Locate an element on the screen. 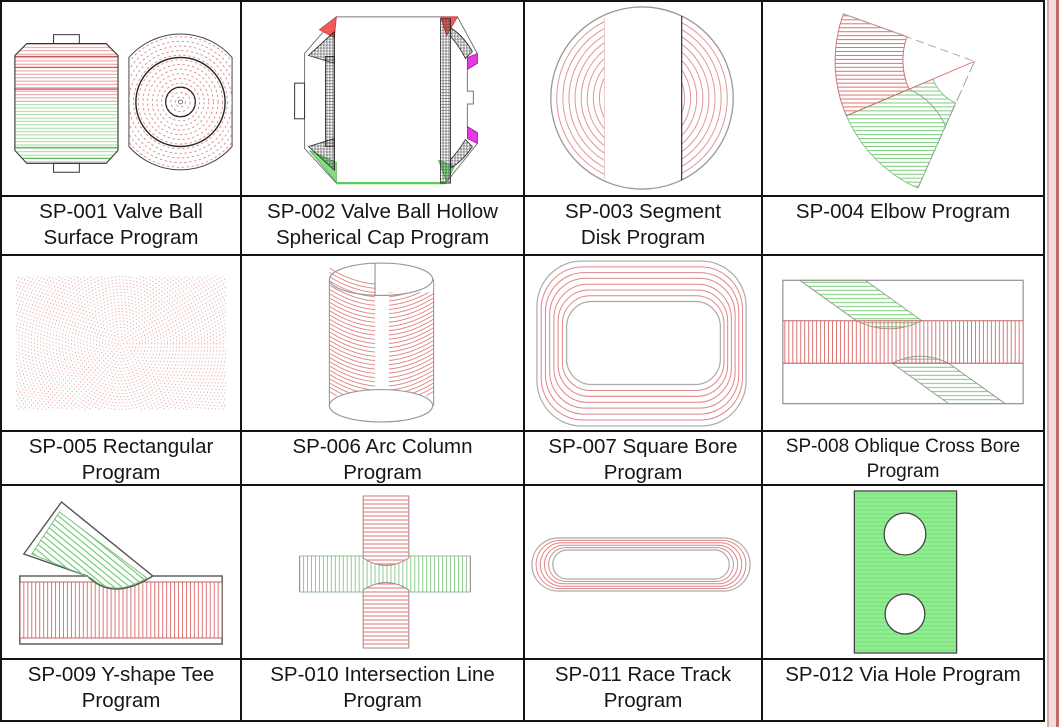 Image resolution: width=1059 pixels, height=727 pixels. label-sp-005: SP-005 Rectangular Program is located at coordinates (122, 459).